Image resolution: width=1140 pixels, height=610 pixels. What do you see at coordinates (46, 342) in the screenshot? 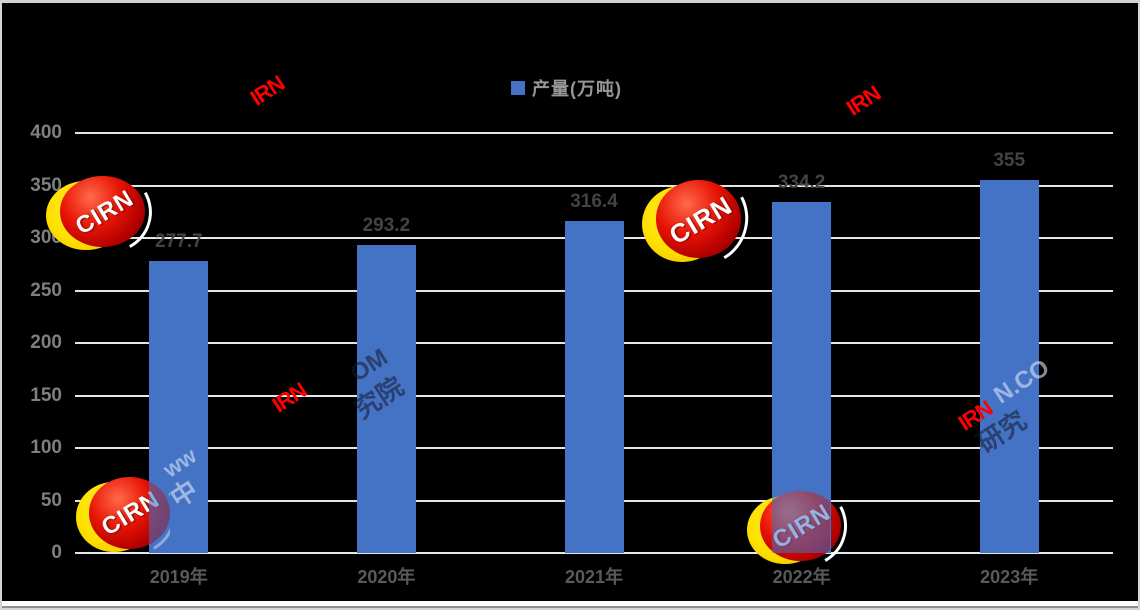
I see `y-axis-label: 200` at bounding box center [46, 342].